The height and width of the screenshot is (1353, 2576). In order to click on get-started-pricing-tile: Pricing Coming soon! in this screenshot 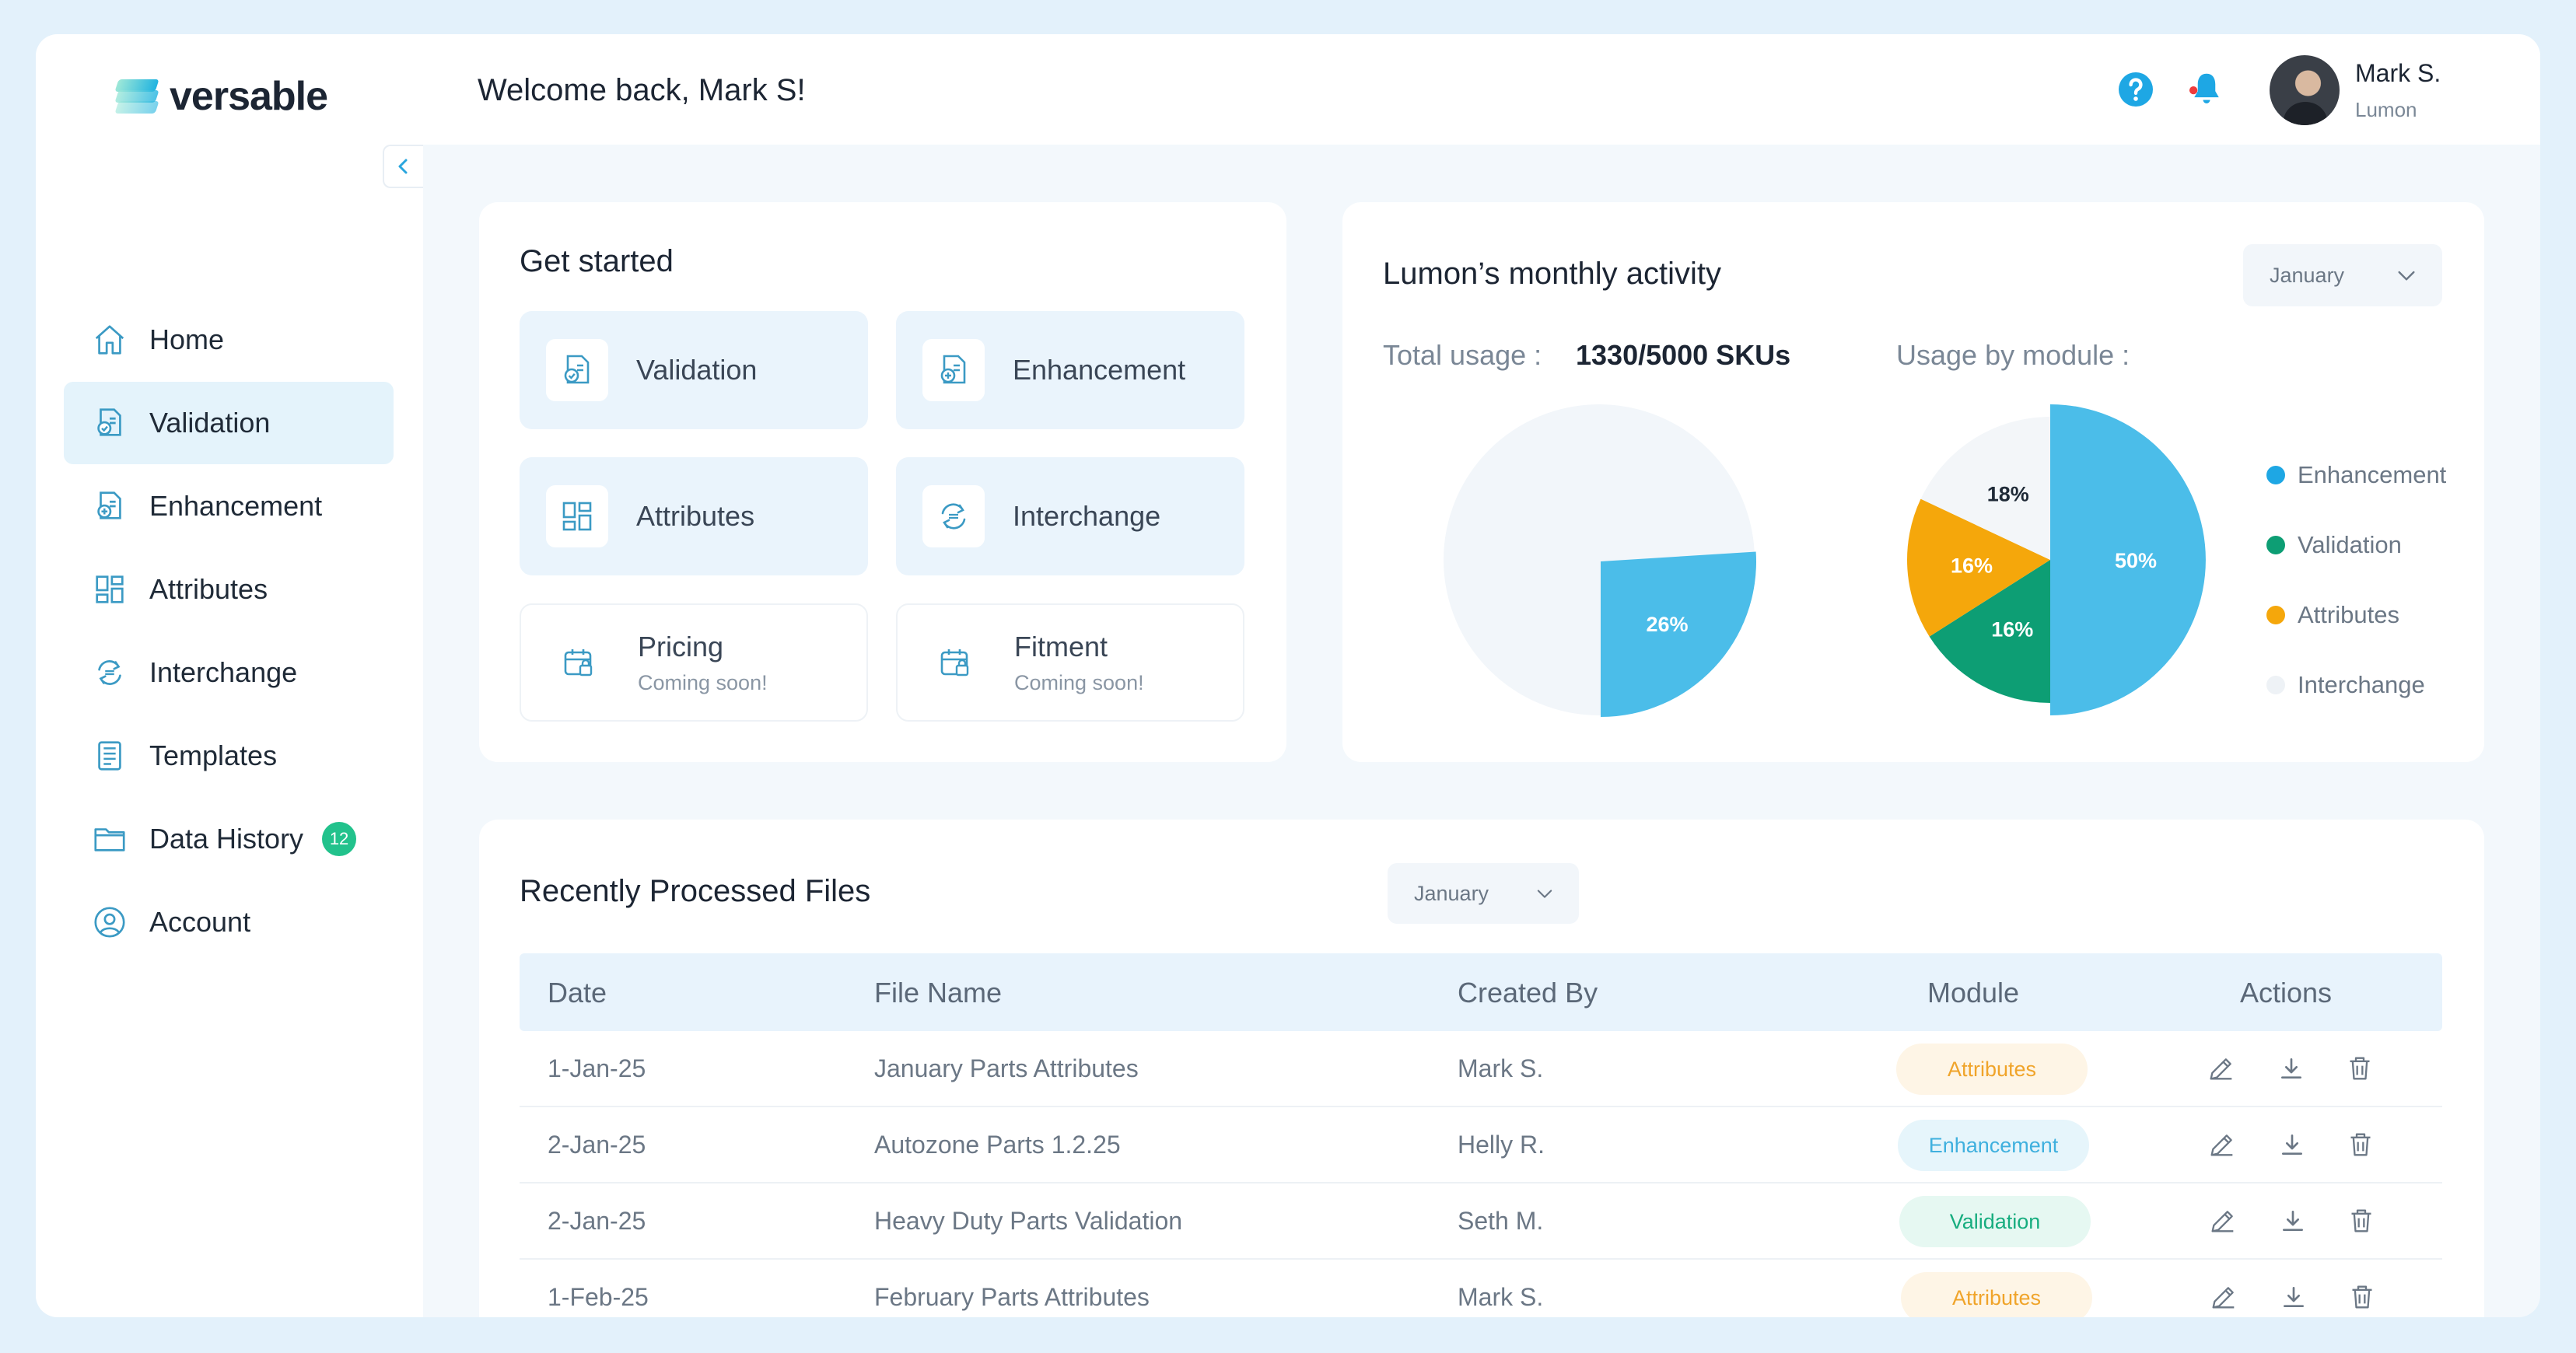, I will do `click(694, 663)`.